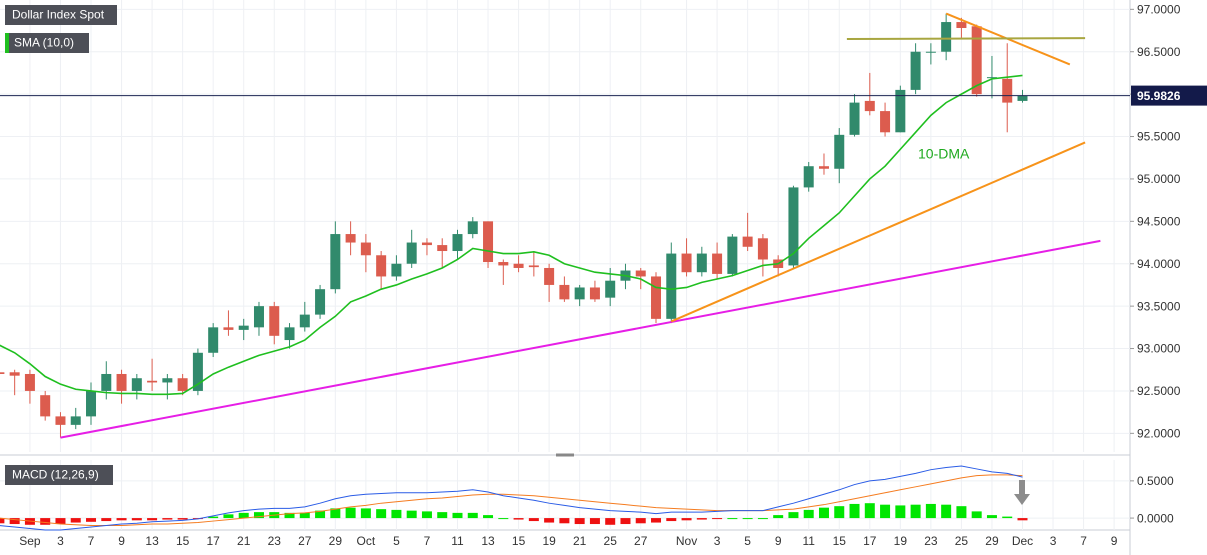 This screenshot has width=1207, height=555. Describe the element at coordinates (944, 154) in the screenshot. I see `sma-annotation: 10-DMA` at that location.